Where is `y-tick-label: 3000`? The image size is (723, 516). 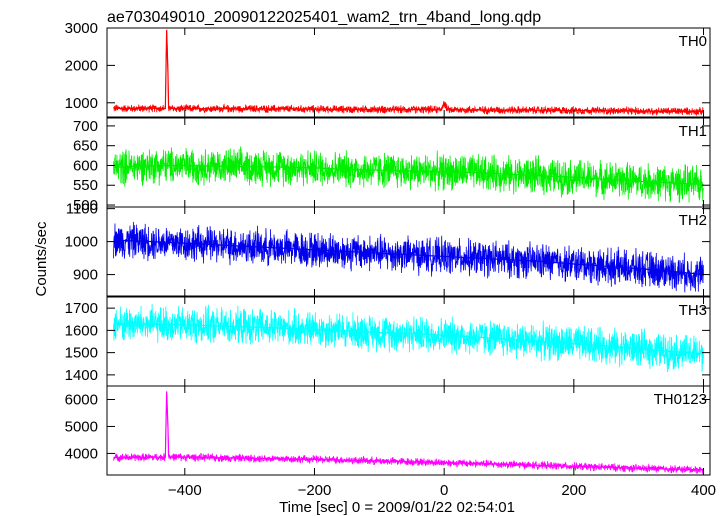
y-tick-label: 3000 is located at coordinates (81, 28).